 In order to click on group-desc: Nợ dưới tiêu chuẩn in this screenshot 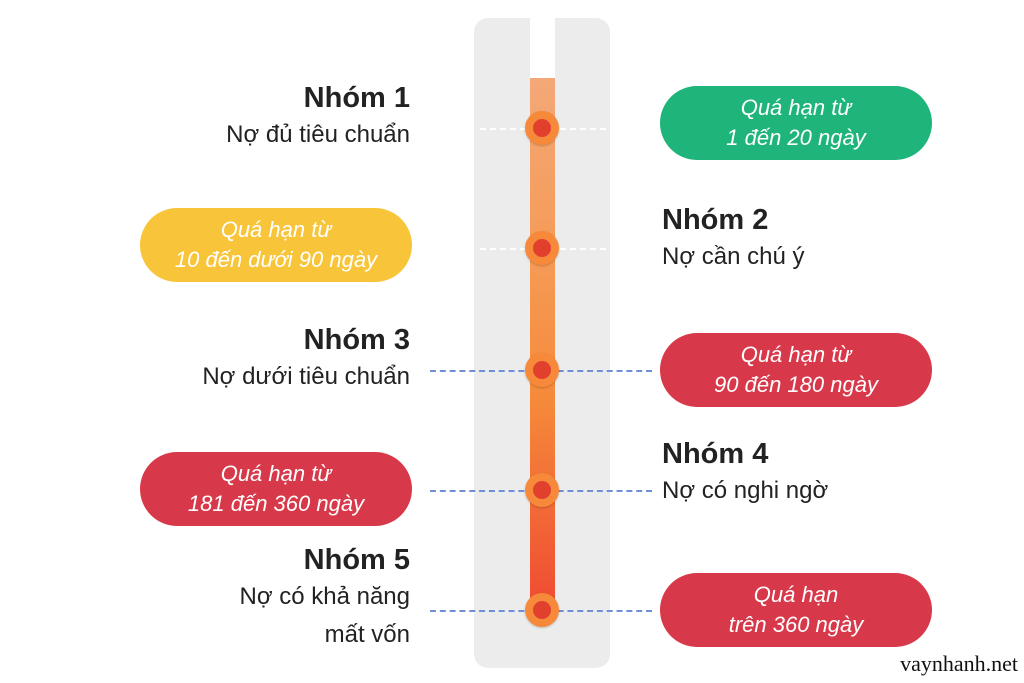, I will do `click(306, 376)`.